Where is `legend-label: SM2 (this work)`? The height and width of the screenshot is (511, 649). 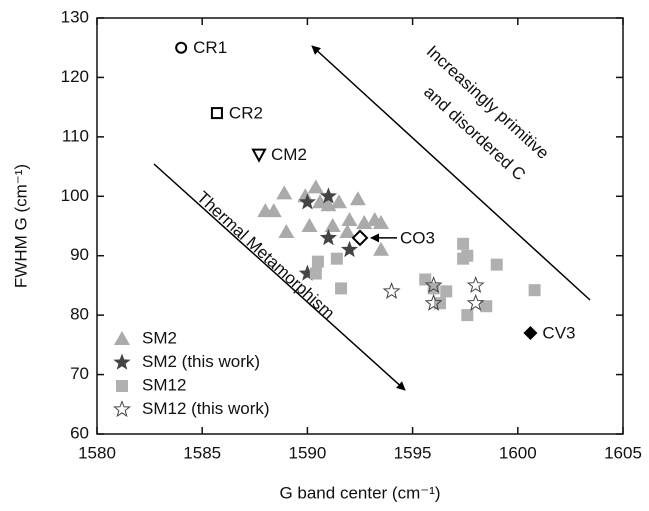
legend-label: SM2 (this work) is located at coordinates (201, 361).